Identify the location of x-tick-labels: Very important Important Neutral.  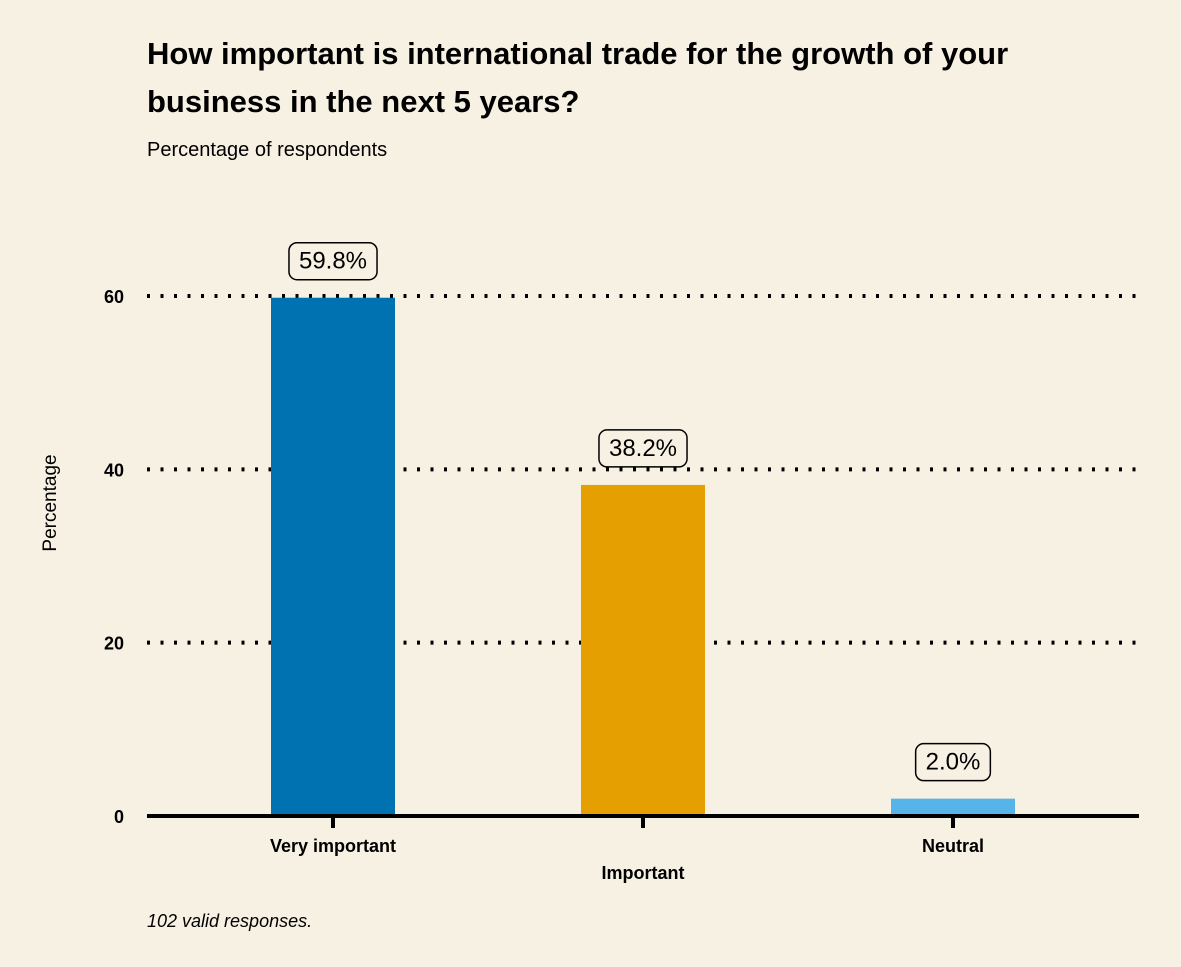
(627, 859).